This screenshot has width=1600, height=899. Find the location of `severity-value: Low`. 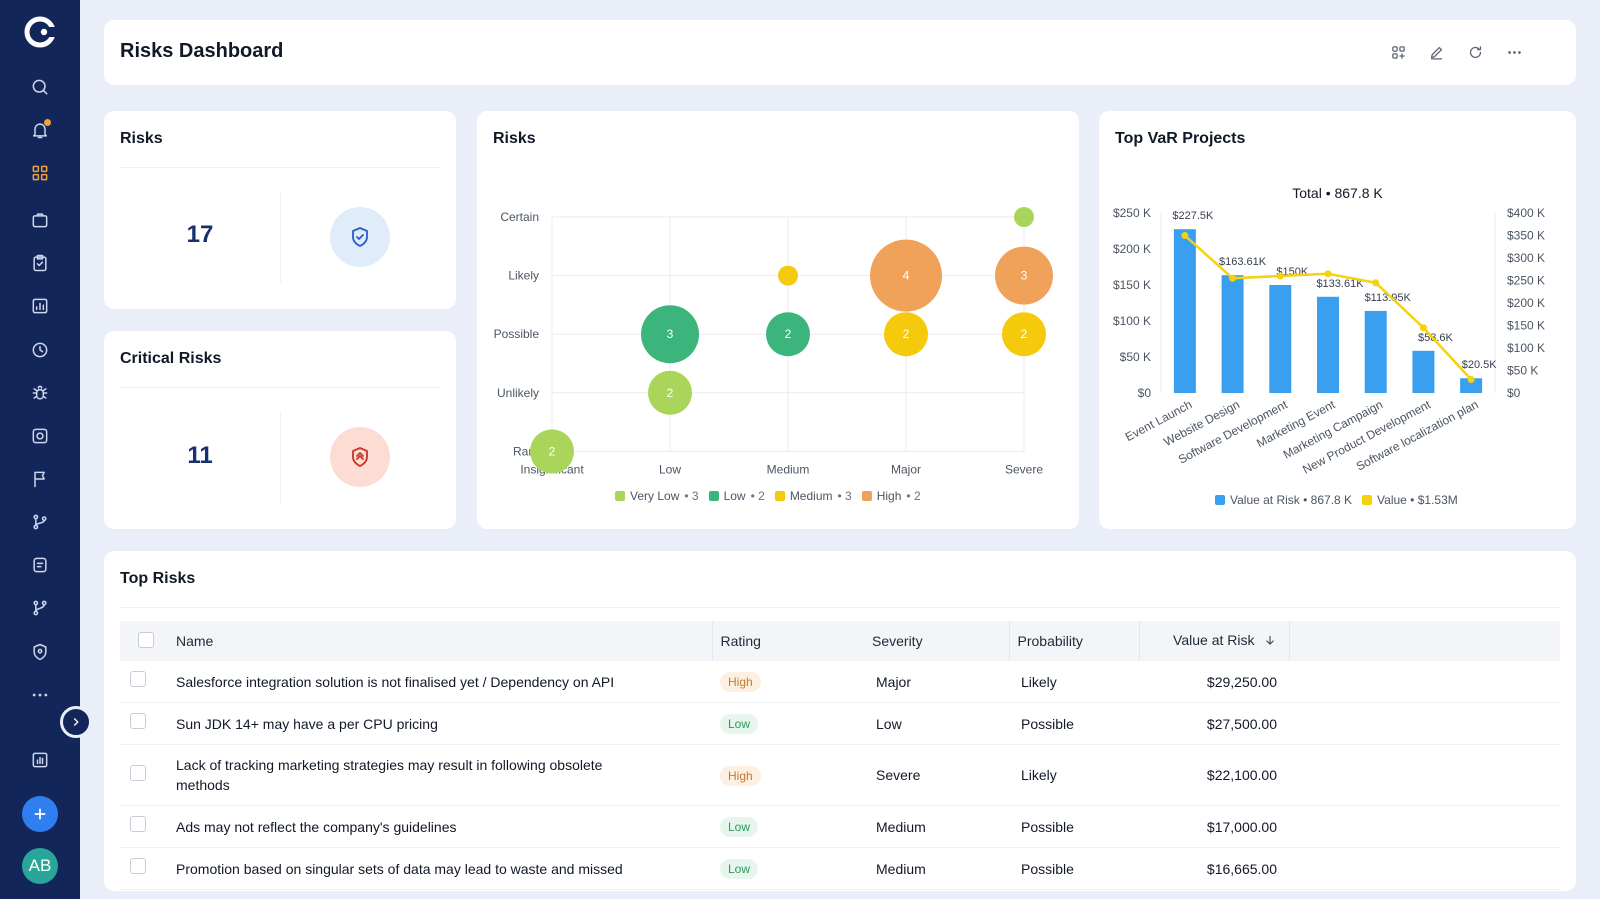

severity-value: Low is located at coordinates (889, 723).